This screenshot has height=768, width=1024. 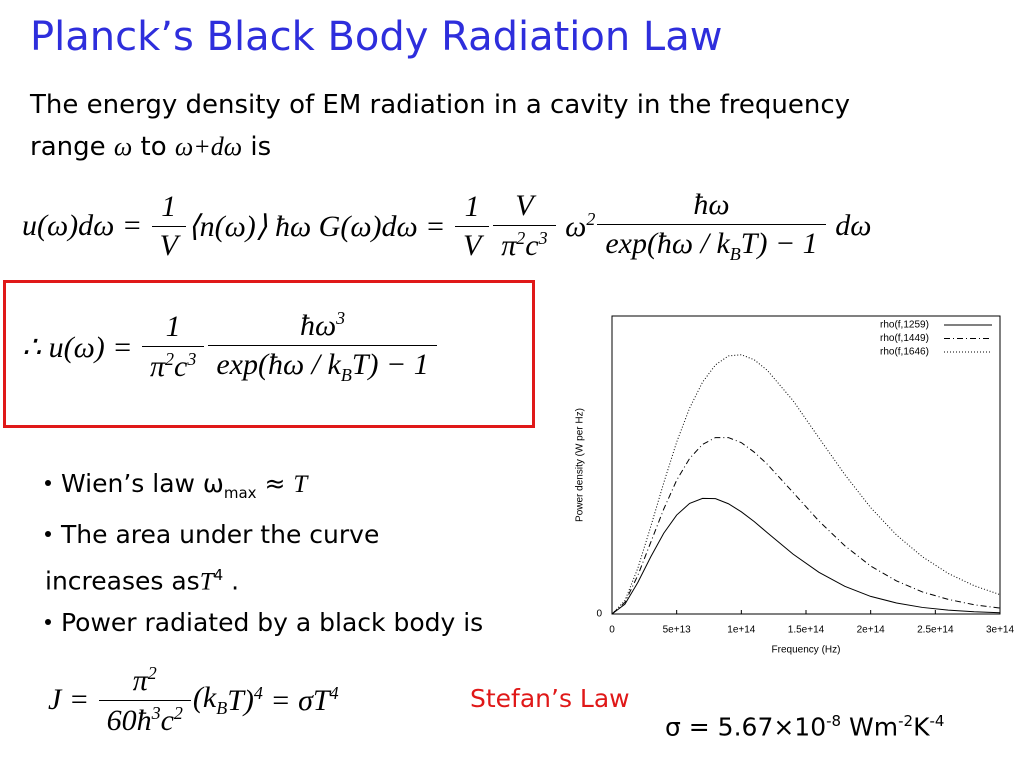 I want to click on numerator: ħω, so click(x=711, y=206).